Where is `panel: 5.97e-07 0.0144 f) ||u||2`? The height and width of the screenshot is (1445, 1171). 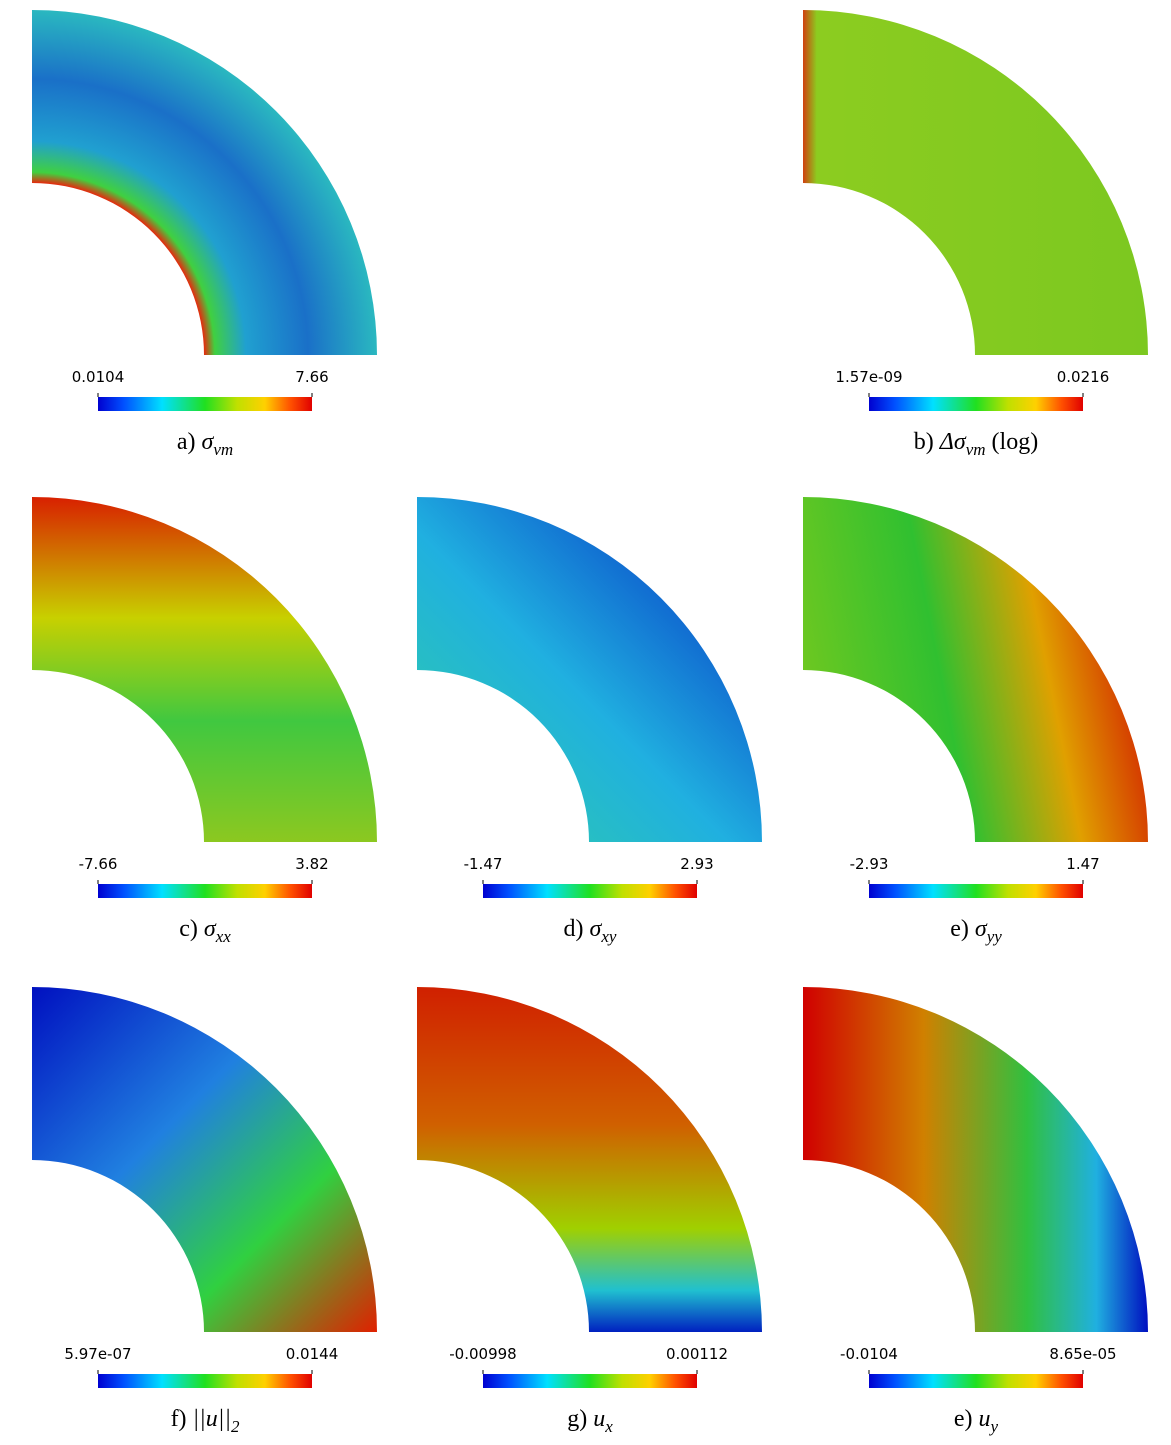
panel: 5.97e-07 0.0144 f) ||u||2 is located at coordinates (204, 1211).